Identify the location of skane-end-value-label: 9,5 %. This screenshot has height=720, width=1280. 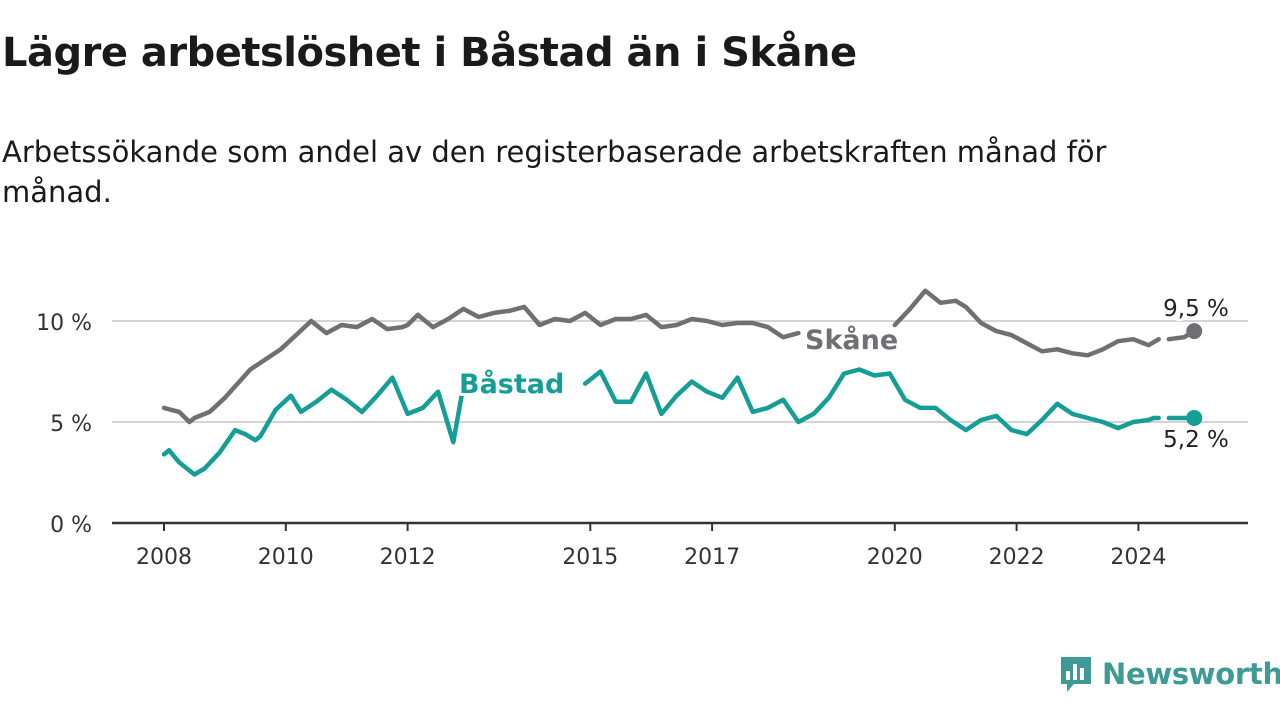
(1196, 309).